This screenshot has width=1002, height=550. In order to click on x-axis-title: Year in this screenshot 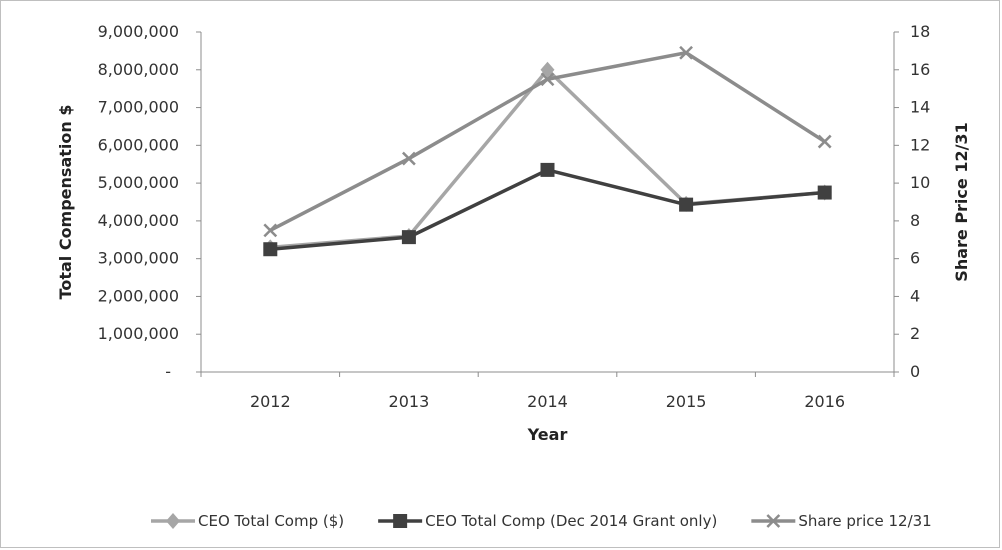, I will do `click(547, 434)`.